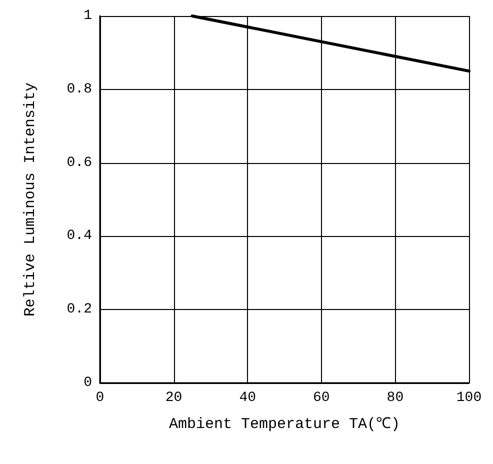  I want to click on x-tick-label: 60, so click(321, 398).